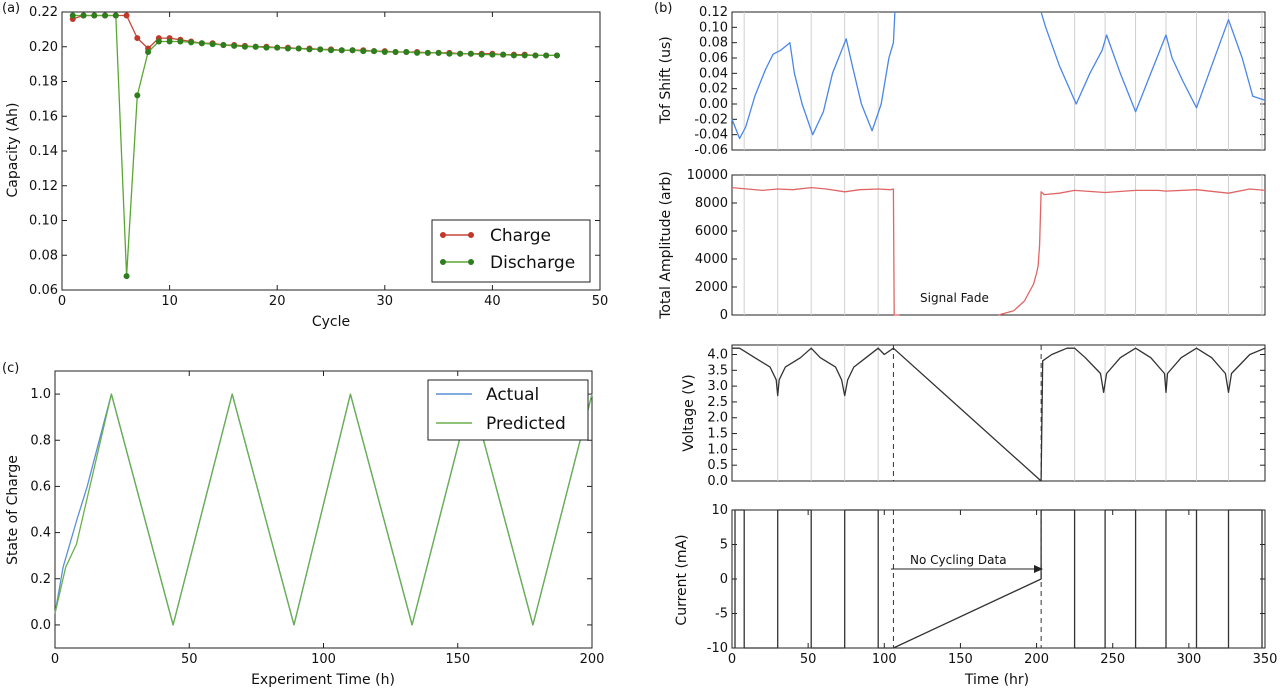 Image resolution: width=1280 pixels, height=688 pixels. I want to click on ytick-label-a: 0.14, so click(43, 151).